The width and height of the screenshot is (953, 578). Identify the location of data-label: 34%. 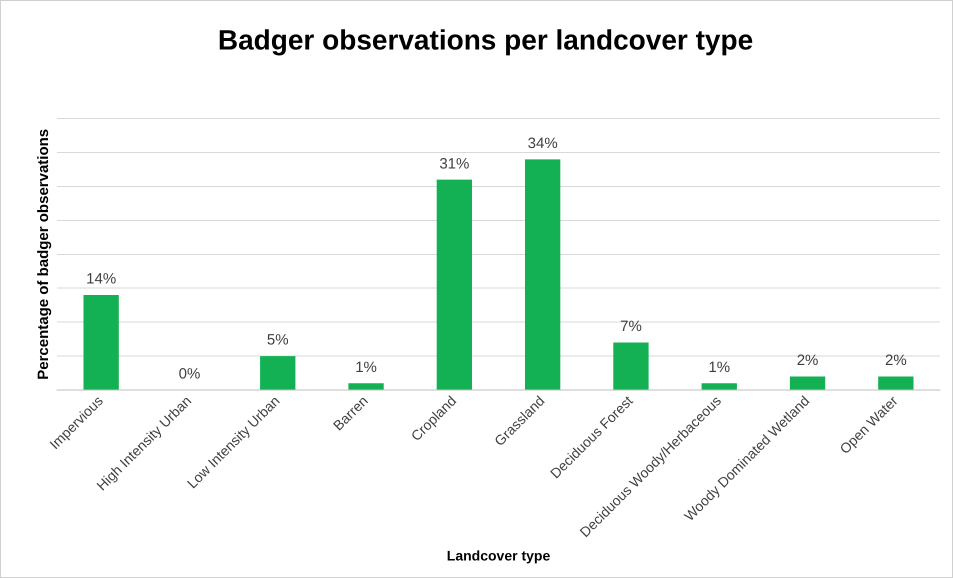
(543, 143).